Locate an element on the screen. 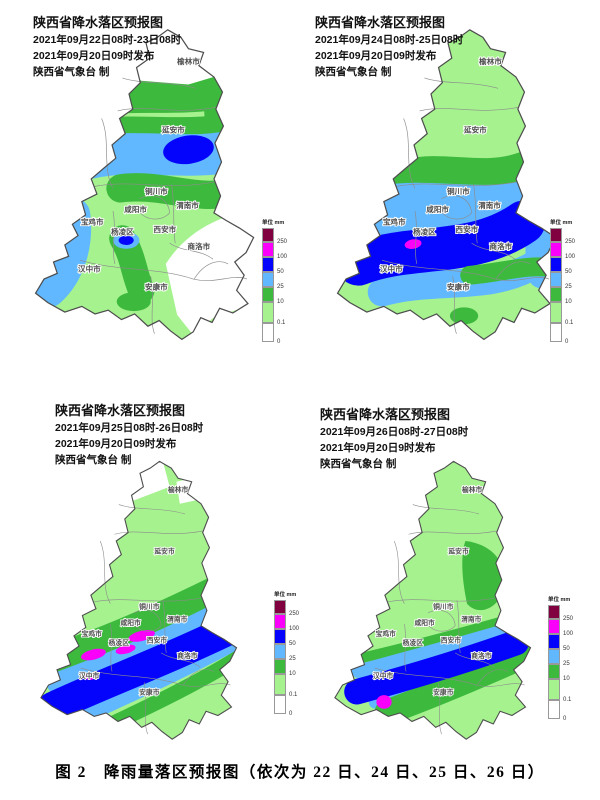 This screenshot has height=800, width=600. city-label: 延安市 is located at coordinates (173, 130).